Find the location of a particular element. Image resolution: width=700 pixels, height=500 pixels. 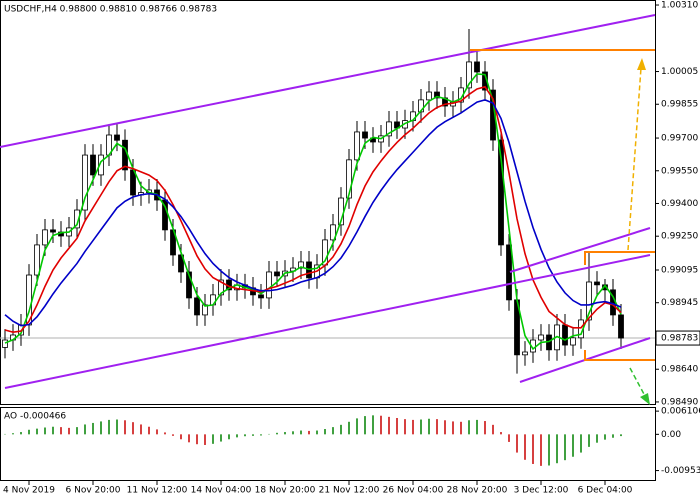

y-tick-label: 0.00 is located at coordinates (671, 435).